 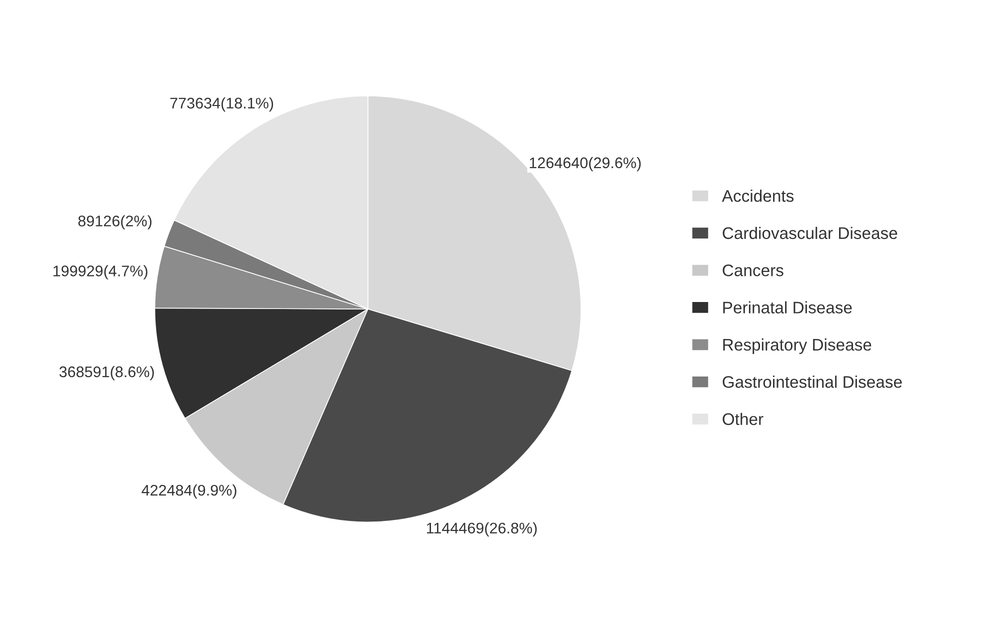 I want to click on legend-label: Perinatal Disease, so click(x=787, y=307).